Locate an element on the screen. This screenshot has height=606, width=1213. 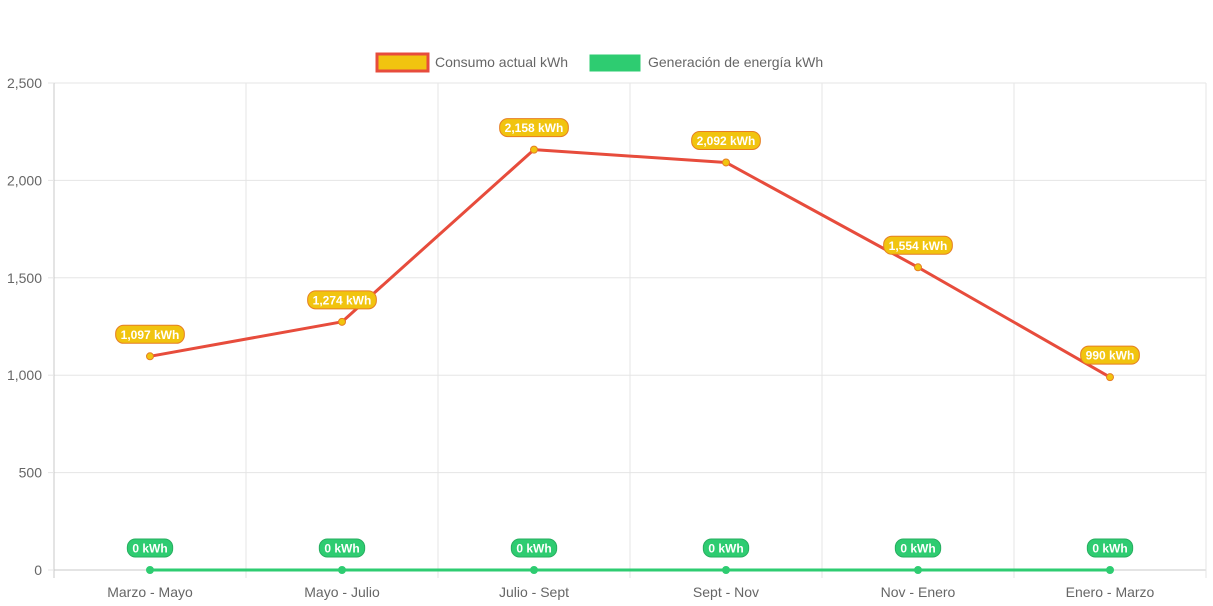
data-label-consumo-text: 1,274 kWh is located at coordinates (342, 300).